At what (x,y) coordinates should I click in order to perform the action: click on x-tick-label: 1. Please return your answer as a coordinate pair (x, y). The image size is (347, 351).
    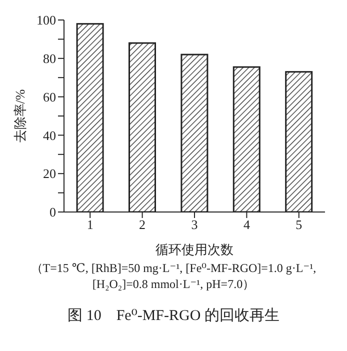
    Looking at the image, I should click on (90, 224).